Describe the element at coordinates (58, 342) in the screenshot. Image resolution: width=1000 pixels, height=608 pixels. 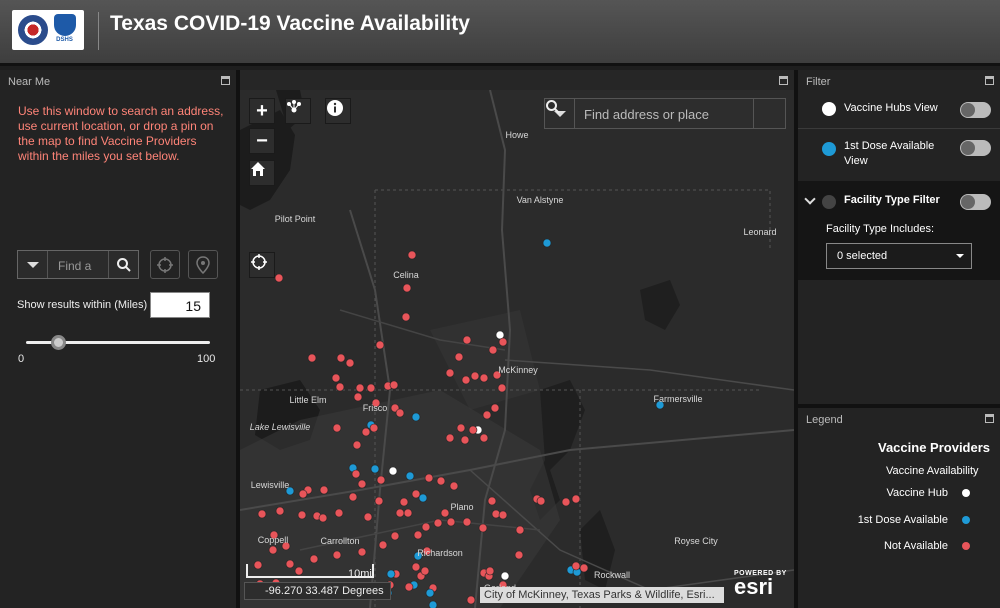
I see `range-slider-handle` at that location.